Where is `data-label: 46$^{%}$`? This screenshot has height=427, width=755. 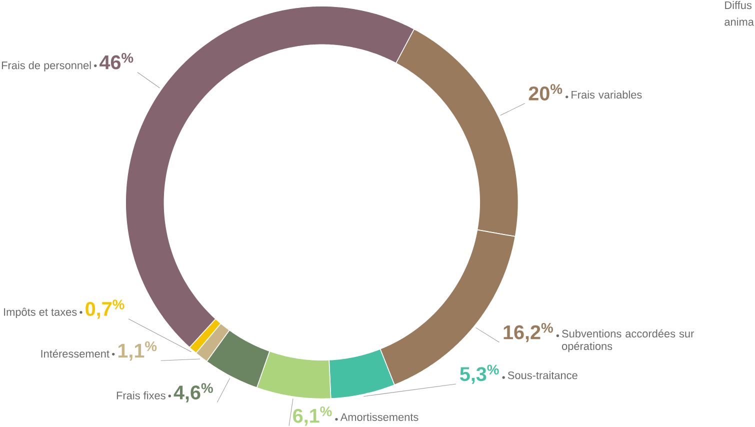
data-label: 46$^{%}$ is located at coordinates (117, 61).